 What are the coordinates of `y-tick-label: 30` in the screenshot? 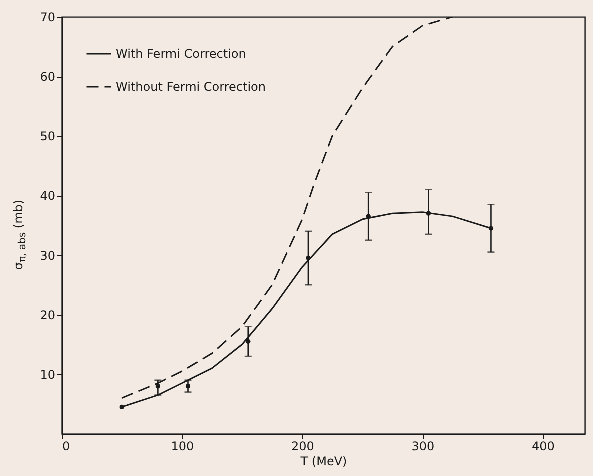 It's located at (48, 255).